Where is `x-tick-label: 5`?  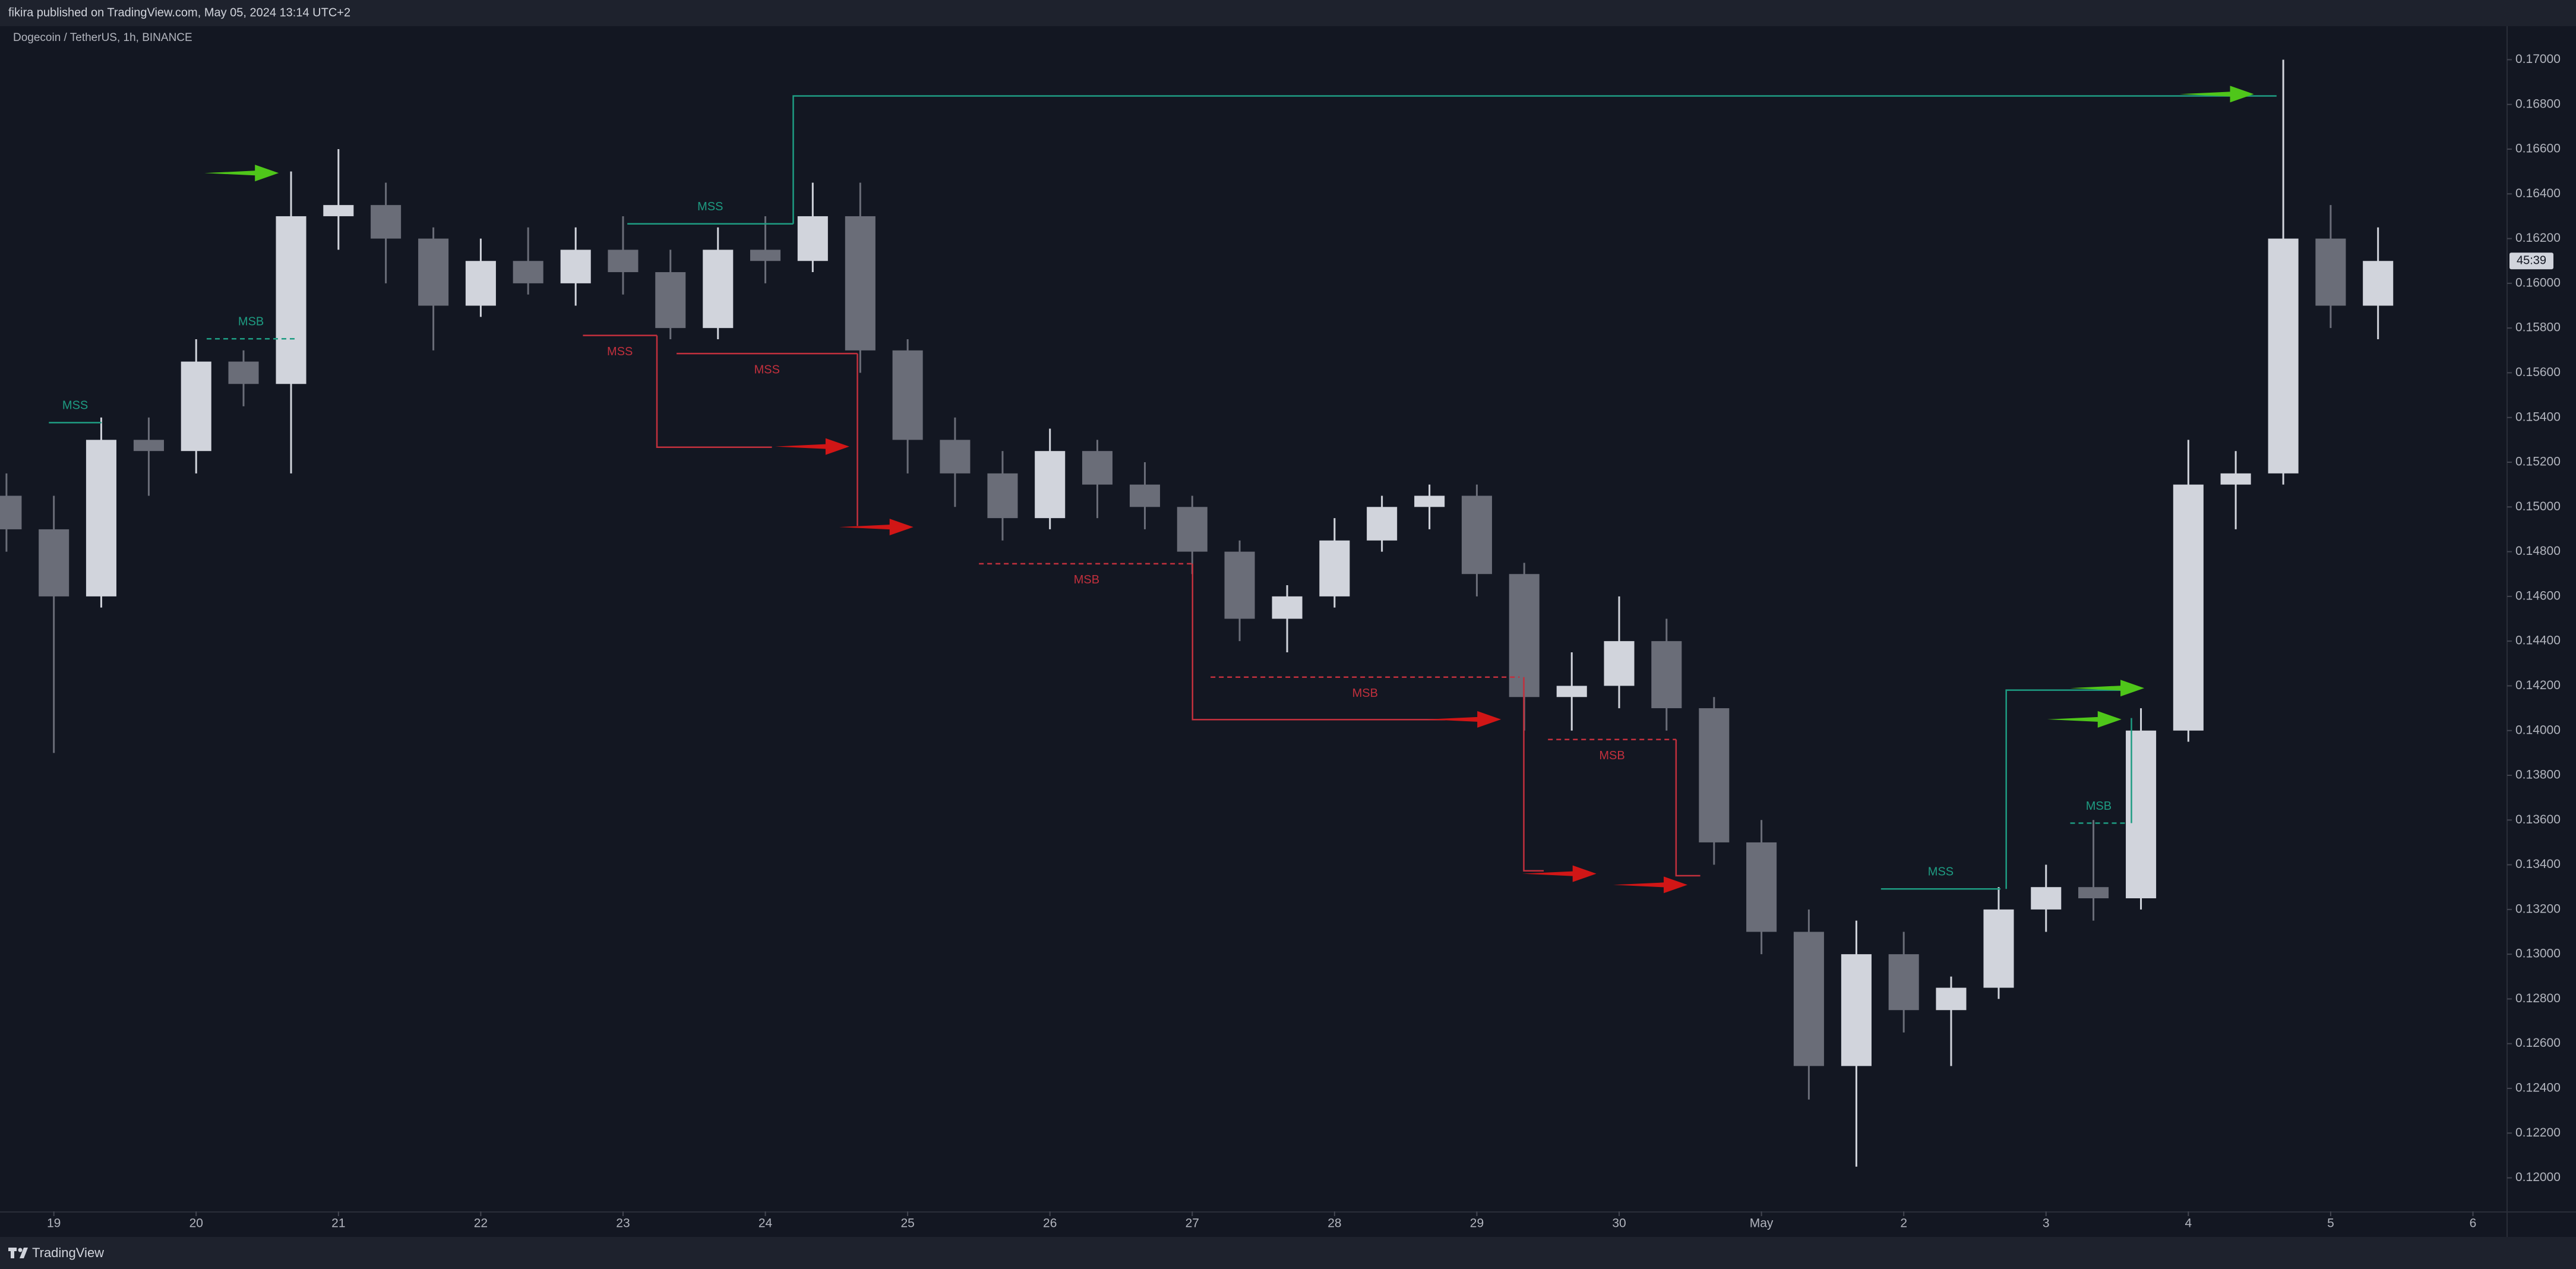 x-tick-label: 5 is located at coordinates (2330, 1223).